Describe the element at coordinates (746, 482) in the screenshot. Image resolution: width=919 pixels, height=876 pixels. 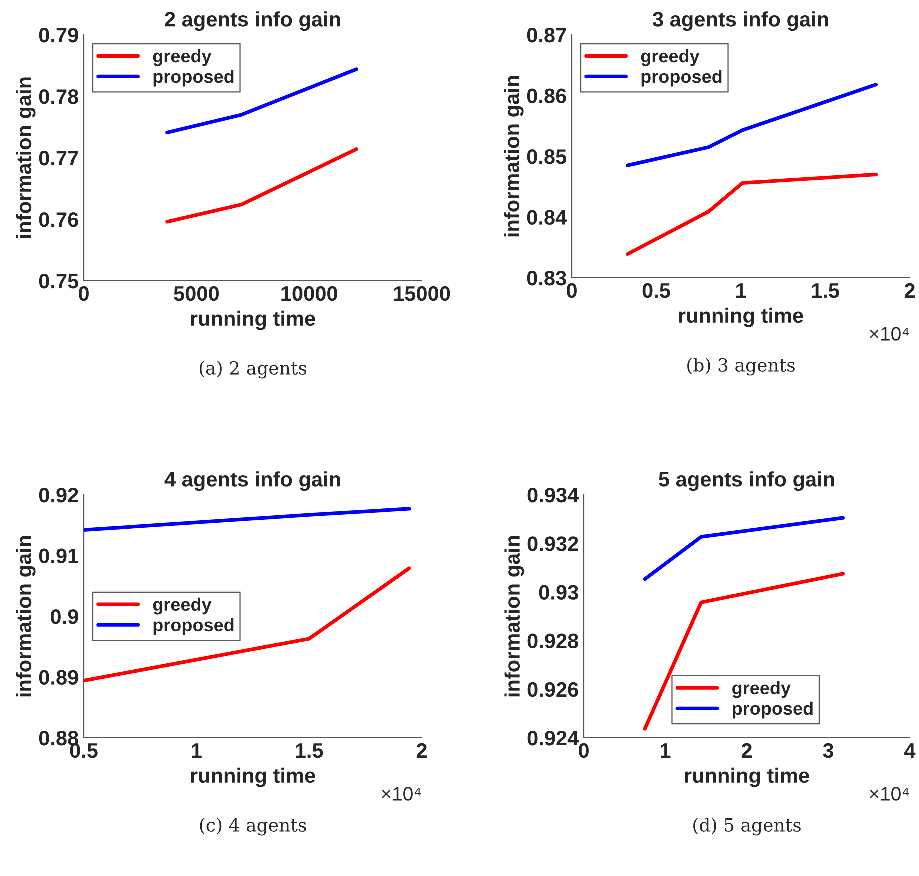
I see `chart-title: 5 agents info gain` at that location.